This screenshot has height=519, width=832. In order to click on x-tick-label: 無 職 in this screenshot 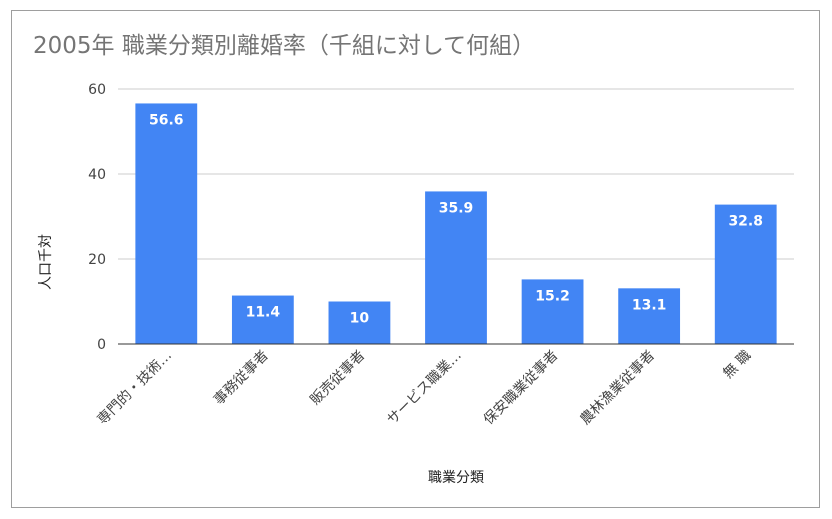, I will do `click(737, 365)`.